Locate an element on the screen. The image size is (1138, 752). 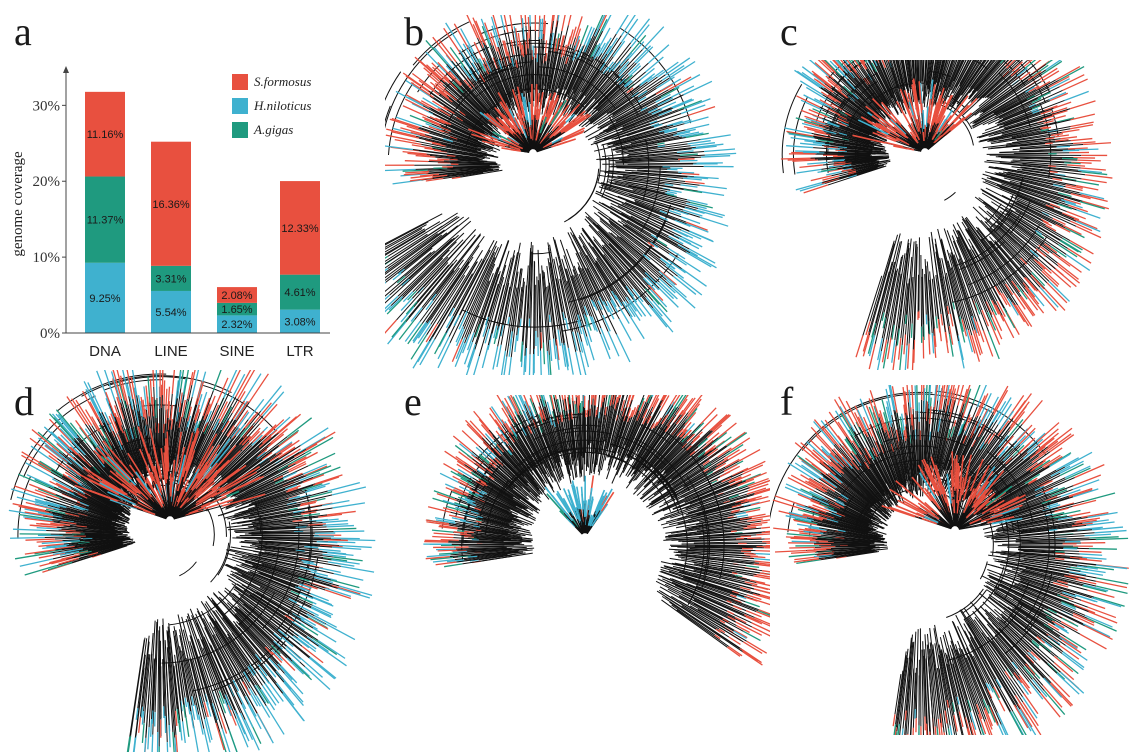
bar-value-label: 2.32% is located at coordinates (236, 325).